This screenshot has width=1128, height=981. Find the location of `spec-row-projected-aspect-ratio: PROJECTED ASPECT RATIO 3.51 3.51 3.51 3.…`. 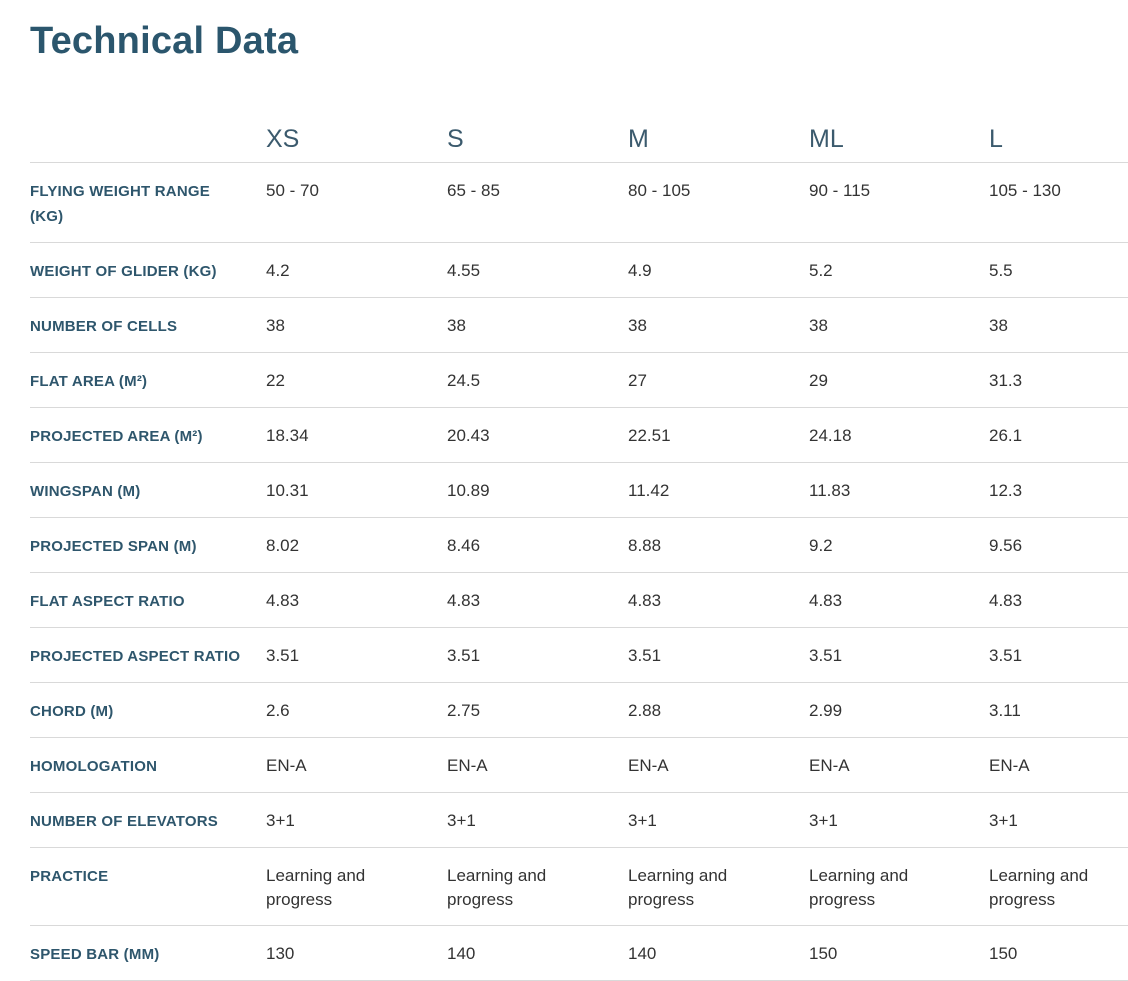

spec-row-projected-aspect-ratio: PROJECTED ASPECT RATIO 3.51 3.51 3.51 3.… is located at coordinates (579, 655).